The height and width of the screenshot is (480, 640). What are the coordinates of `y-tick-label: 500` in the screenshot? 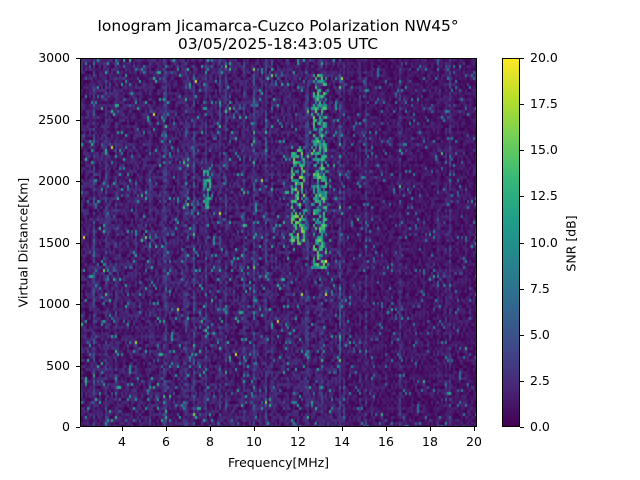 It's located at (58, 365).